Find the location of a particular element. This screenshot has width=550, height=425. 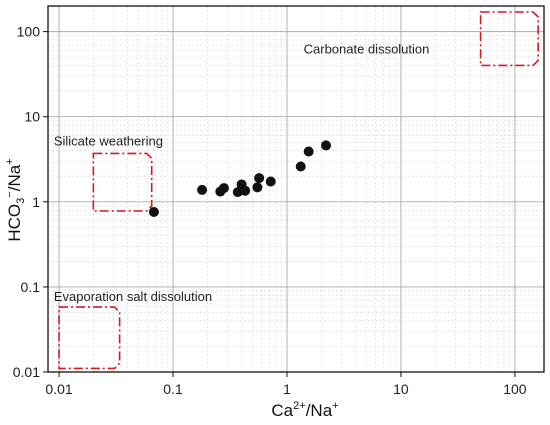

x-axis-title: Ca2+/Na+ is located at coordinates (304, 410).